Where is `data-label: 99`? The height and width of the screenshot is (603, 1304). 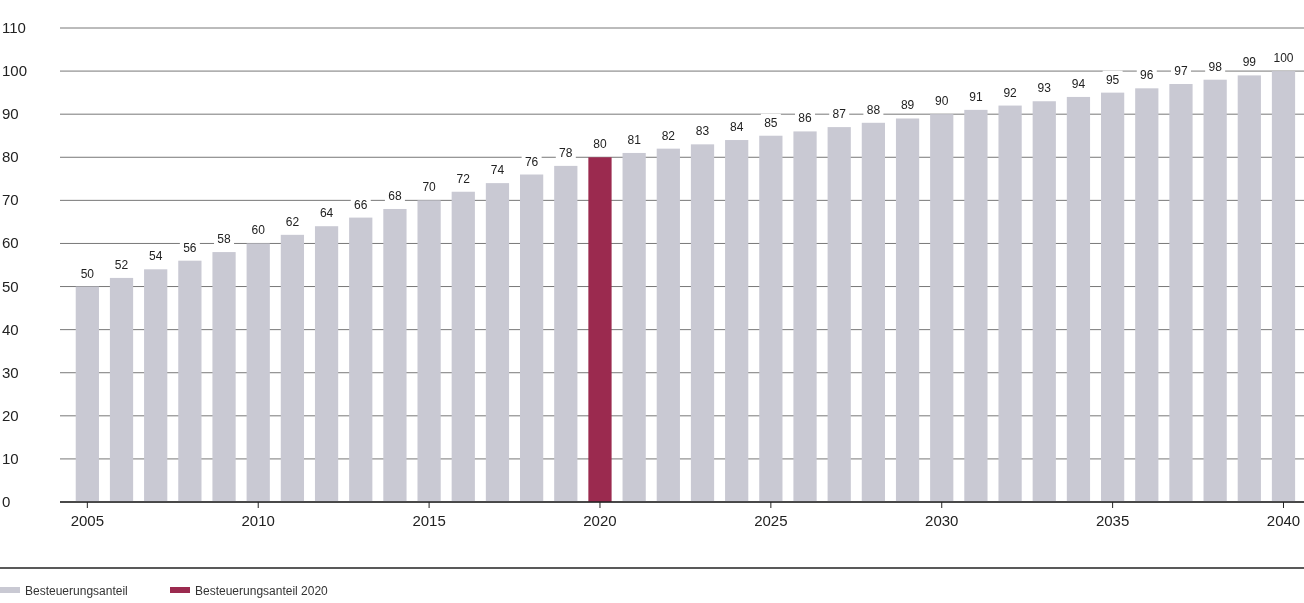
data-label: 99 is located at coordinates (1249, 62).